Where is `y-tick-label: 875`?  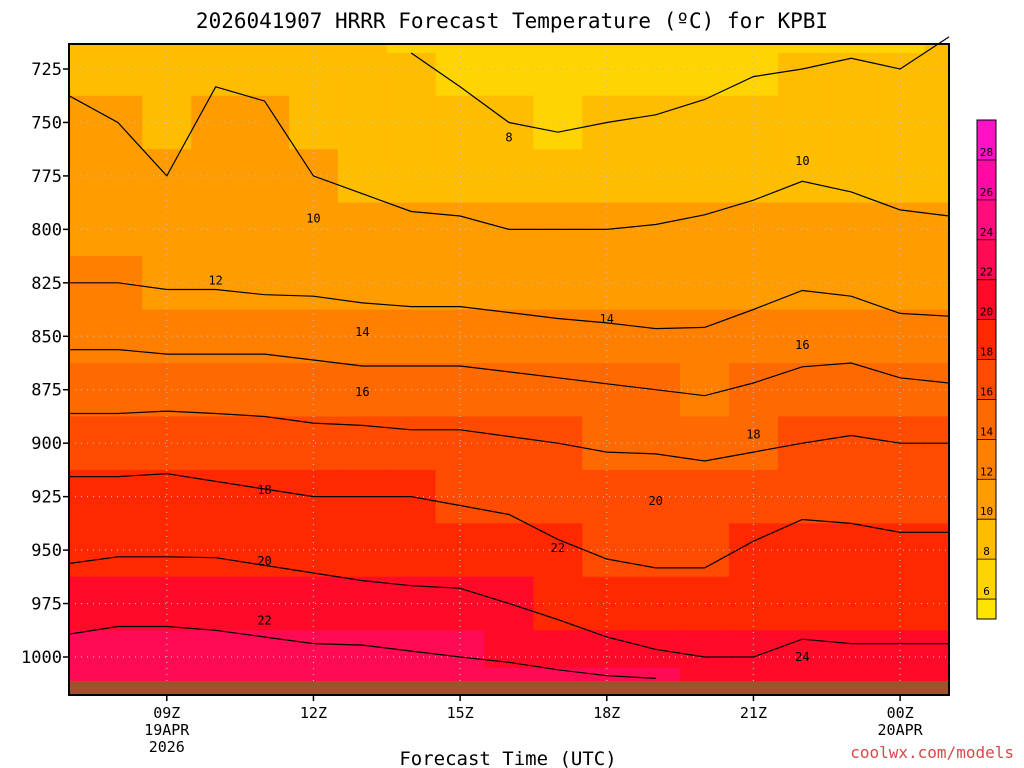 y-tick-label: 875 is located at coordinates (46, 391).